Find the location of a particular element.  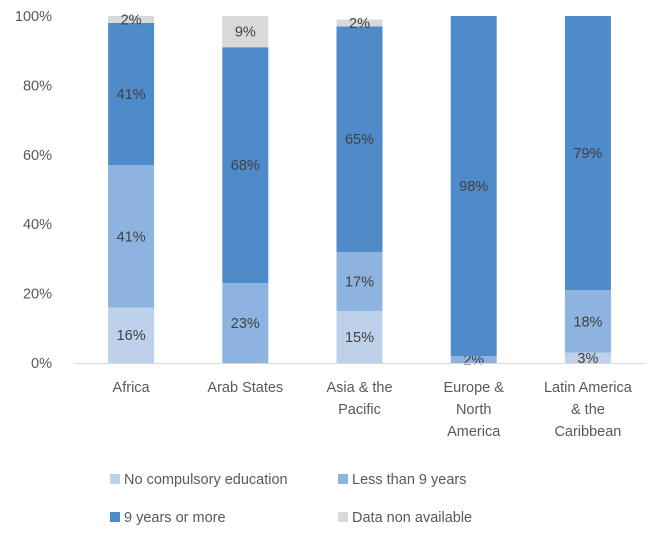

data-label: 15% is located at coordinates (359, 338).